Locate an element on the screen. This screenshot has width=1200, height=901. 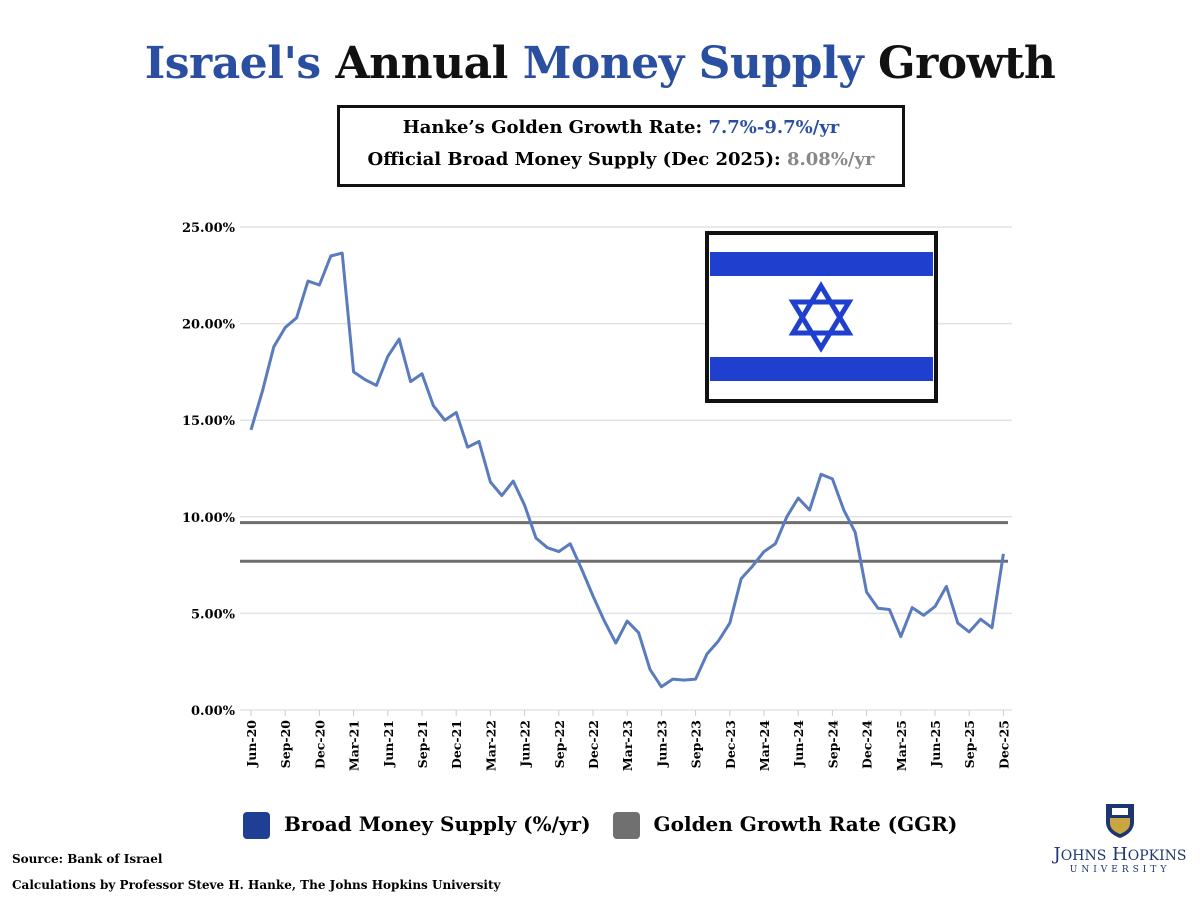
x-tick-label: Mar-24 is located at coordinates (764, 745).